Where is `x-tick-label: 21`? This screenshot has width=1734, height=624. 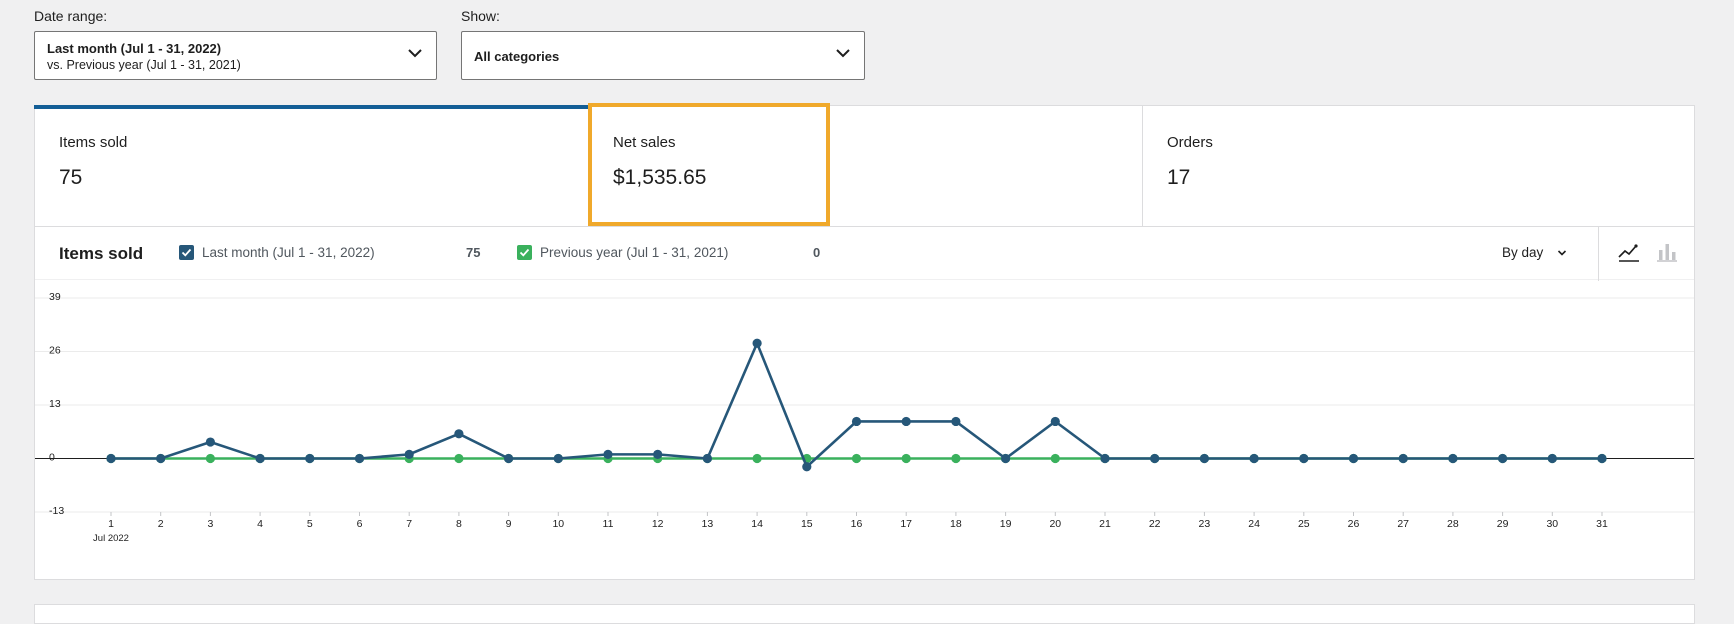 x-tick-label: 21 is located at coordinates (1105, 524).